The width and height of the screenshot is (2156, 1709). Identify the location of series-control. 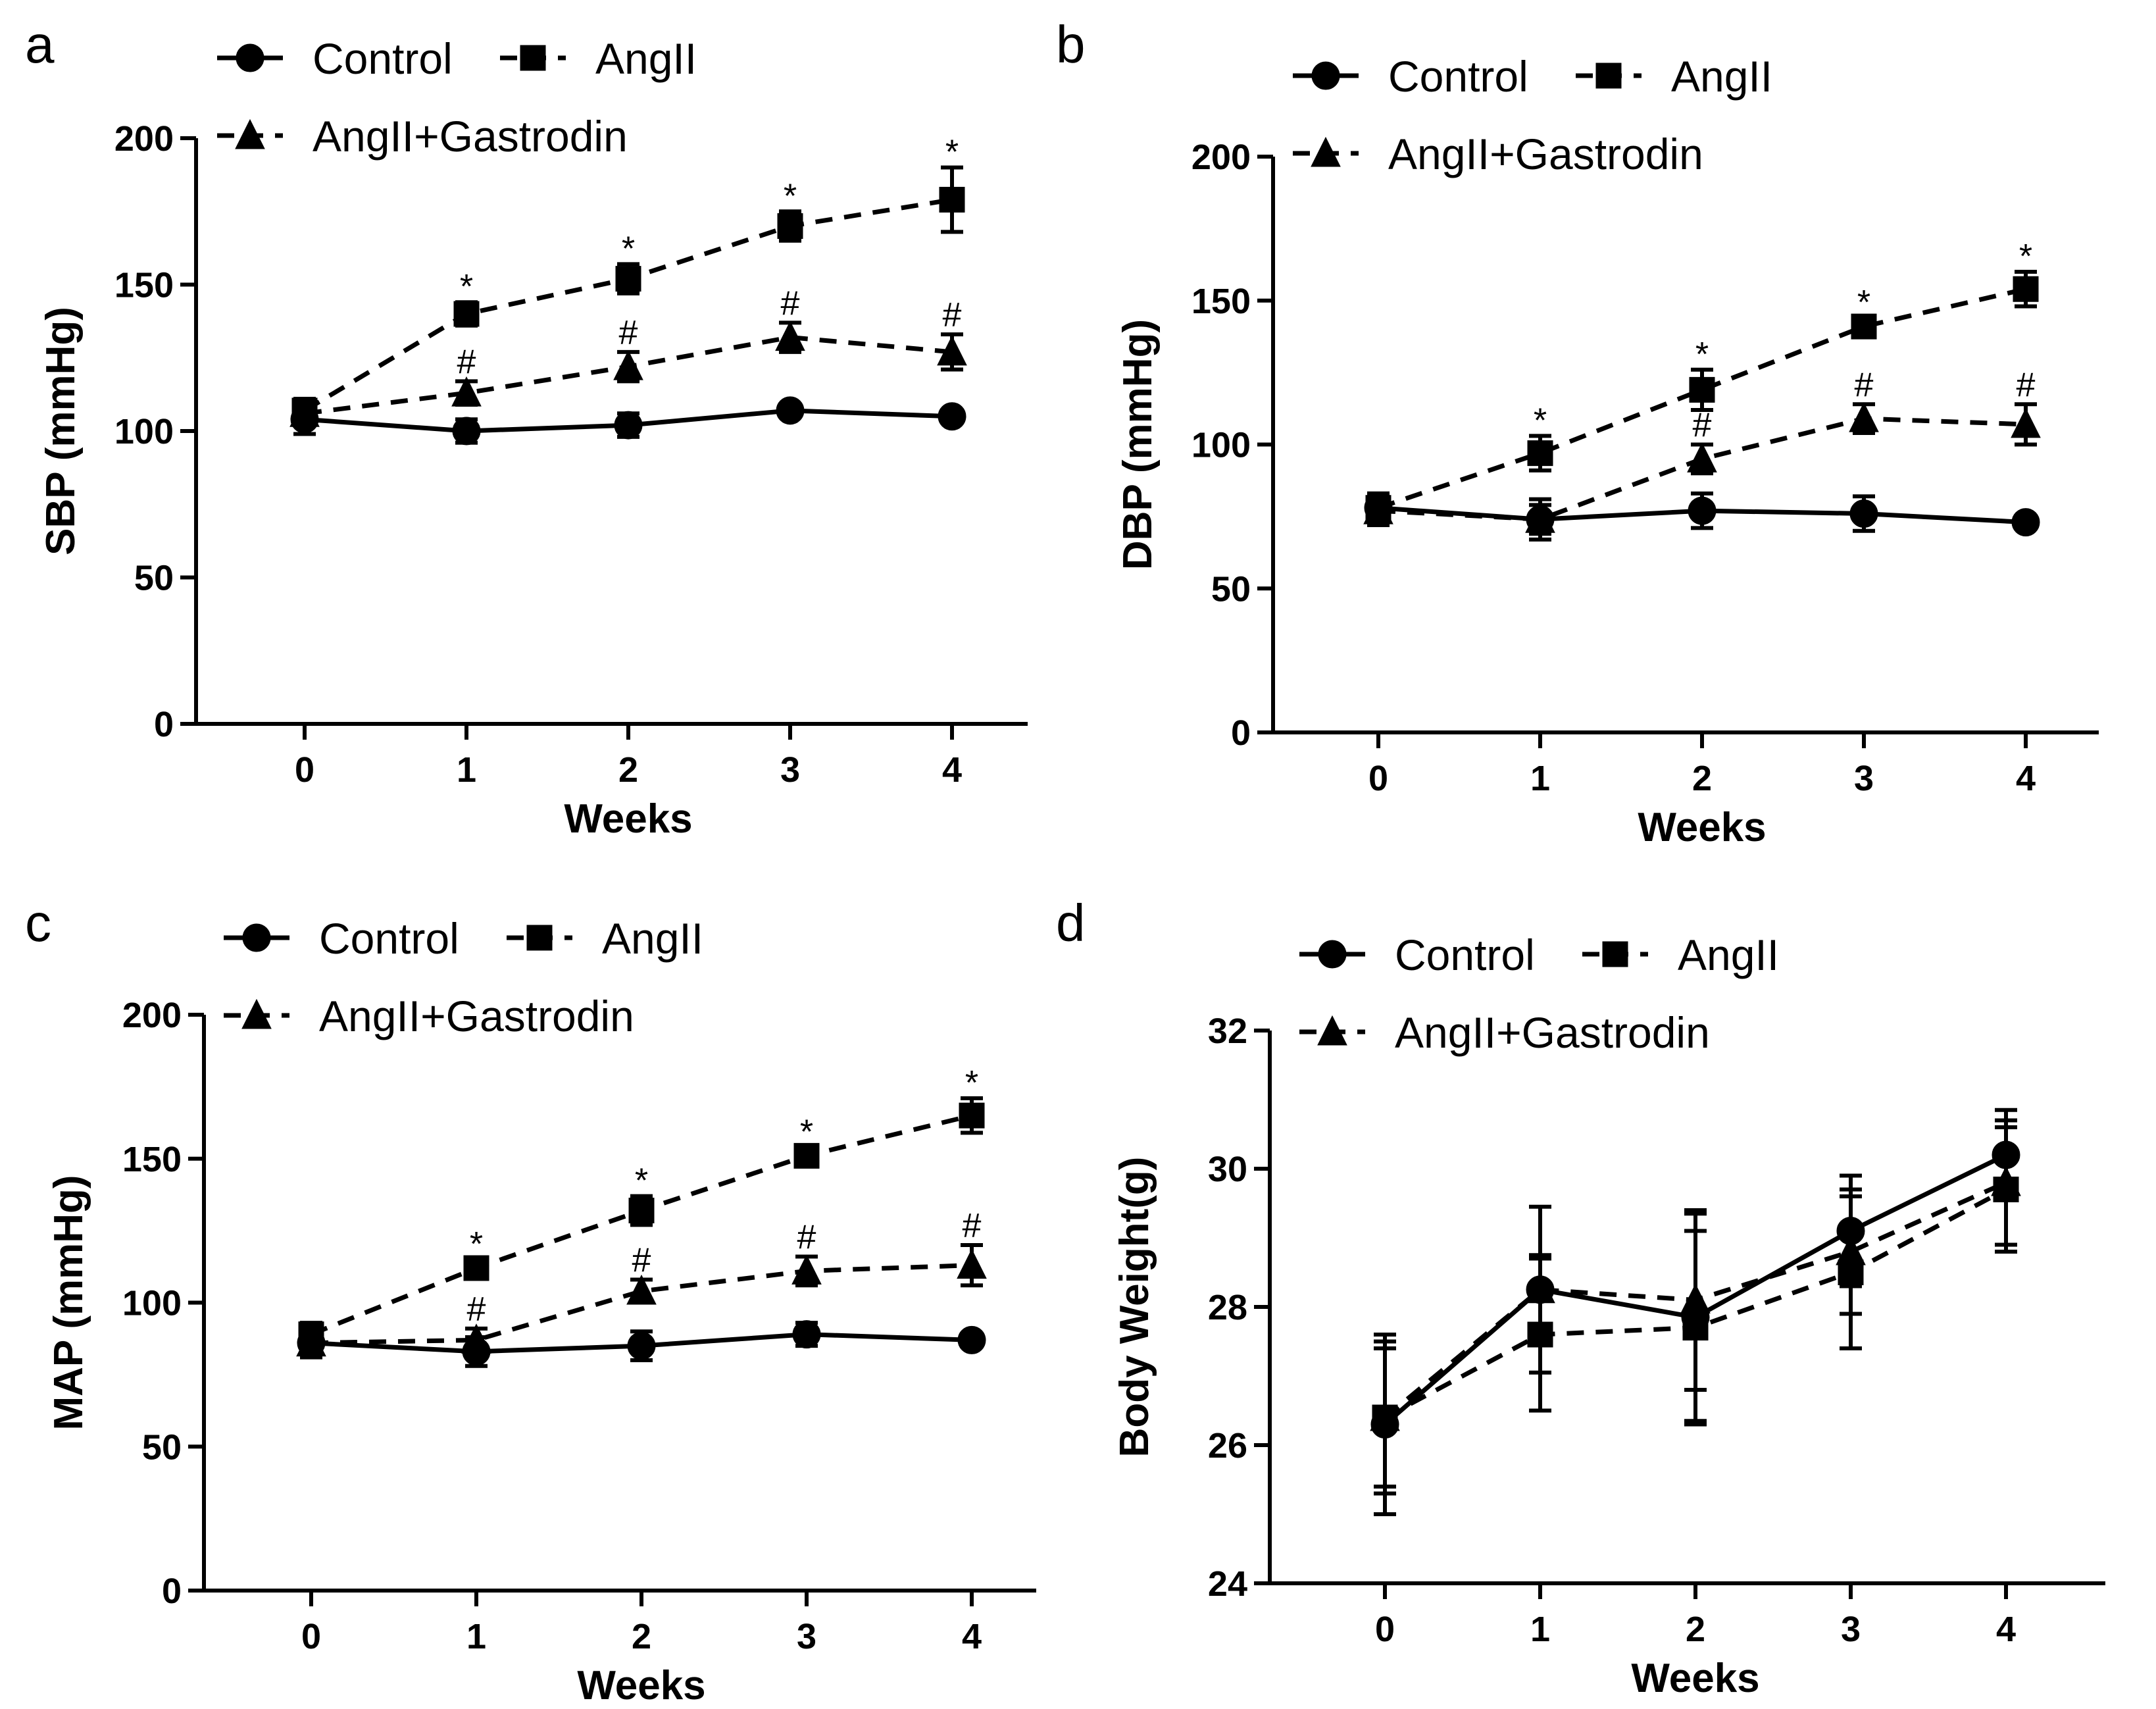
(641, 1344).